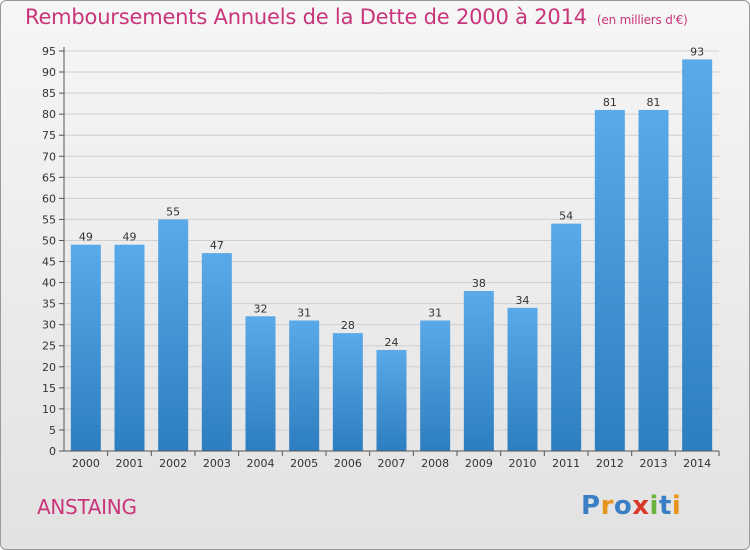 Image resolution: width=750 pixels, height=550 pixels. What do you see at coordinates (217, 245) in the screenshot?
I see `data-label: 47` at bounding box center [217, 245].